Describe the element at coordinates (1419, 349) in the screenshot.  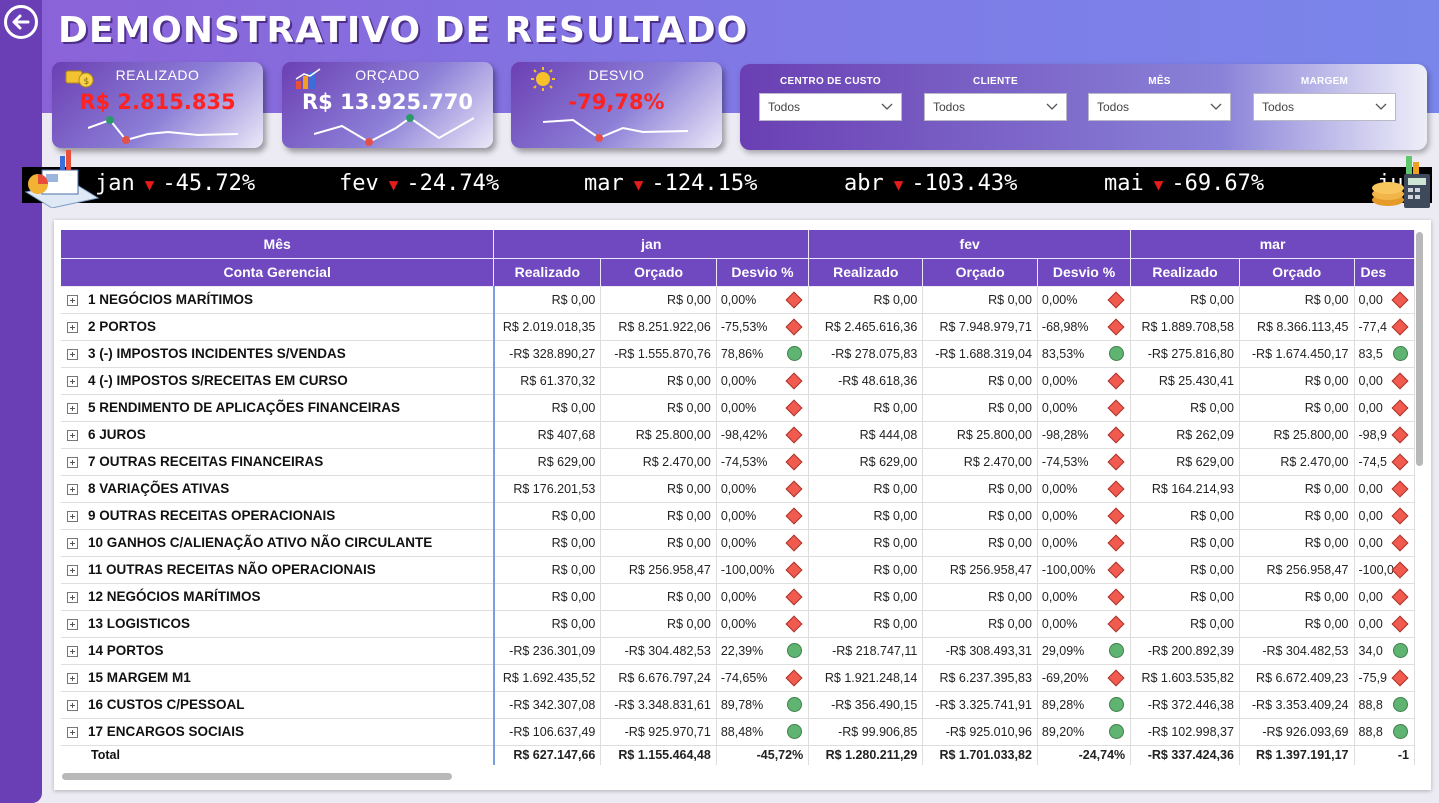
I see `vertical-scrollbar` at that location.